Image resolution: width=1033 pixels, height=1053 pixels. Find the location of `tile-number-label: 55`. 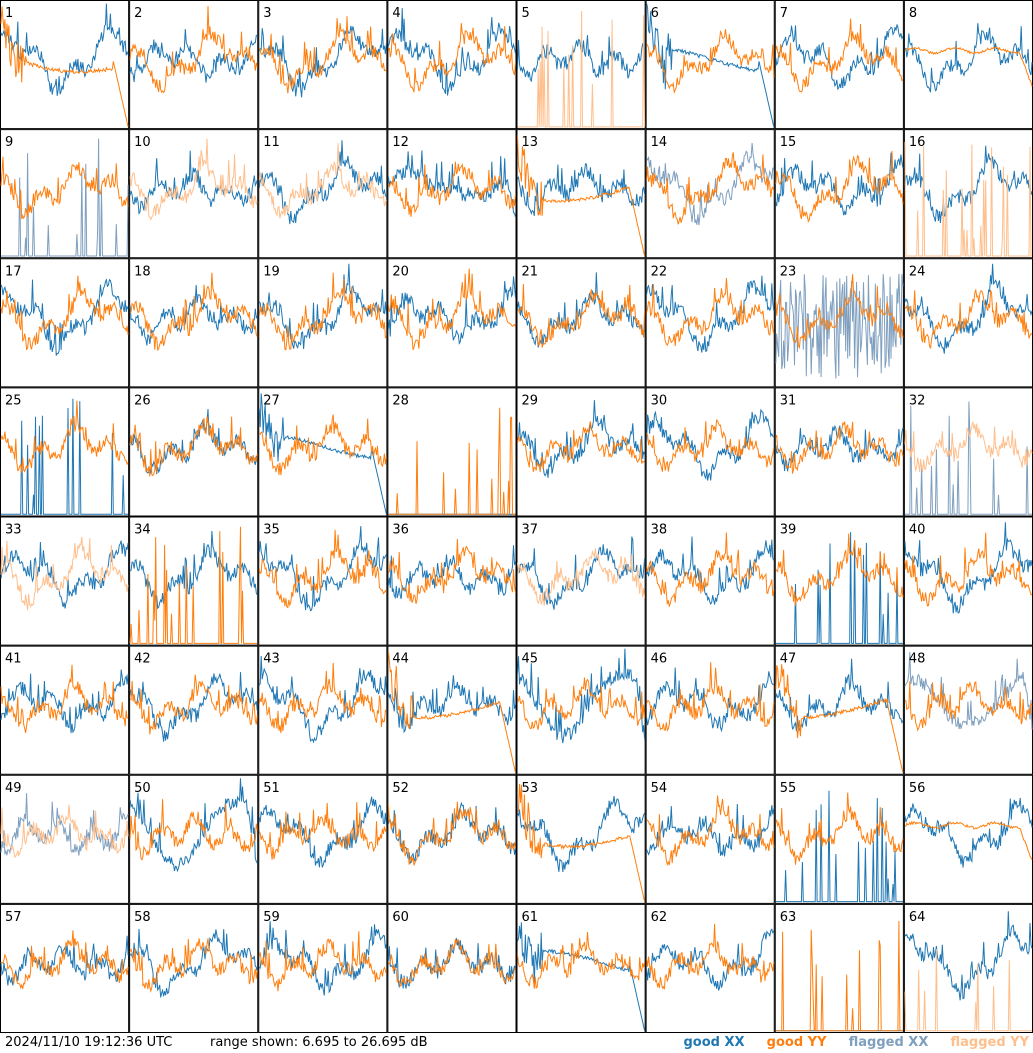

tile-number-label: 55 is located at coordinates (788, 788).